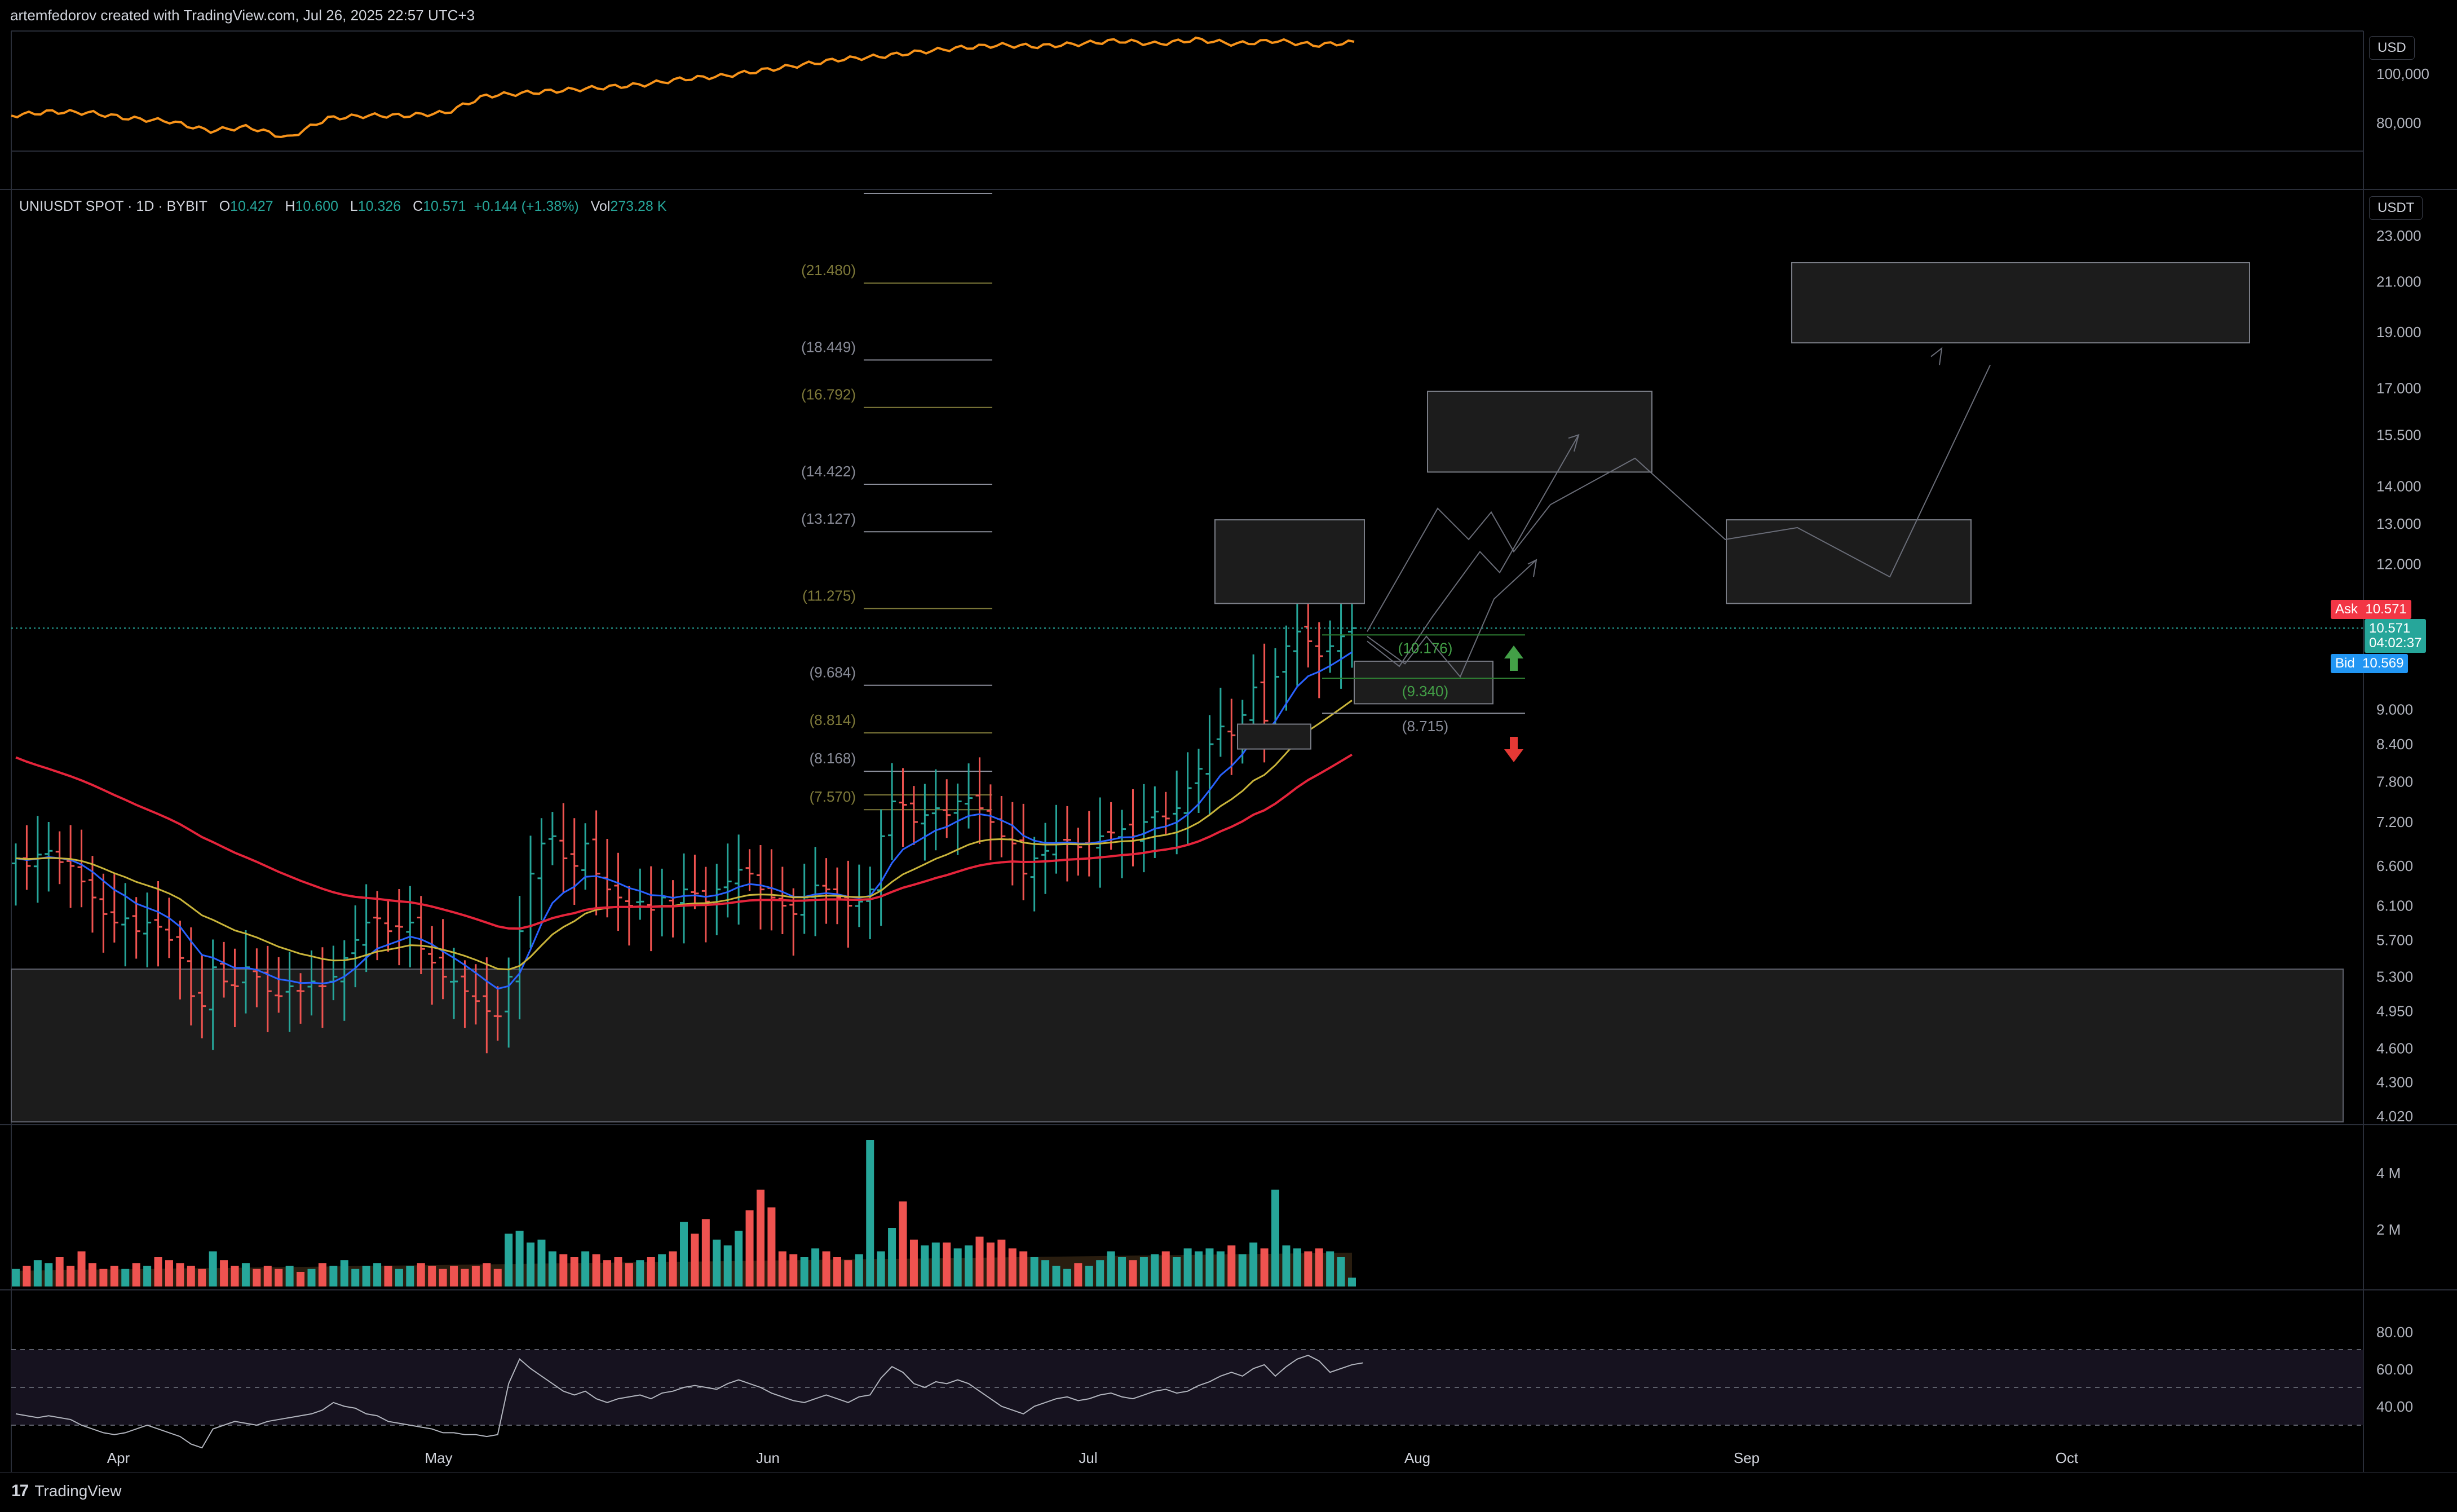 The image size is (2457, 1512). I want to click on tradingview-logo: 17 TradingView, so click(66, 1491).